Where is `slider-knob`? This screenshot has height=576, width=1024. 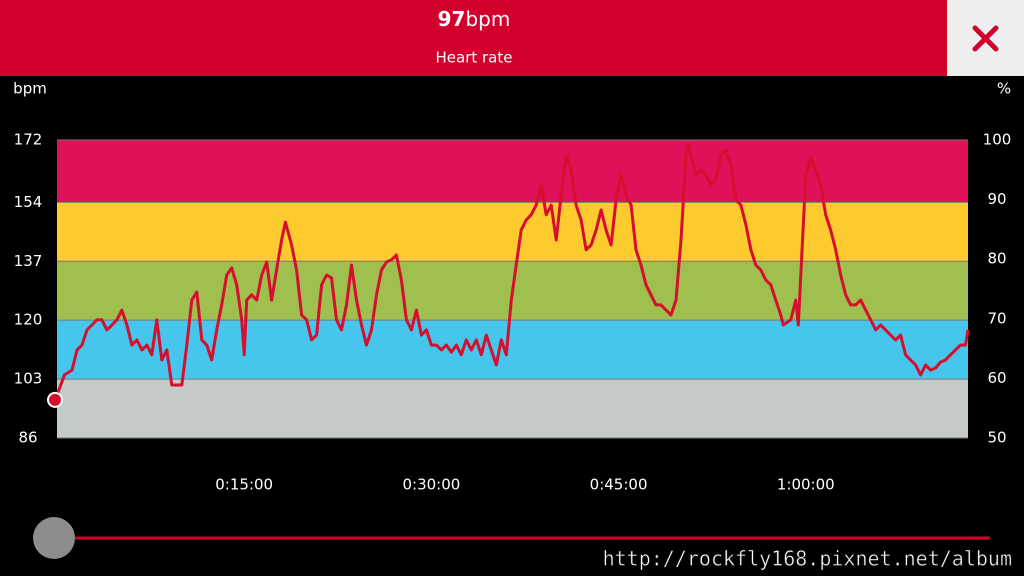 slider-knob is located at coordinates (54, 538).